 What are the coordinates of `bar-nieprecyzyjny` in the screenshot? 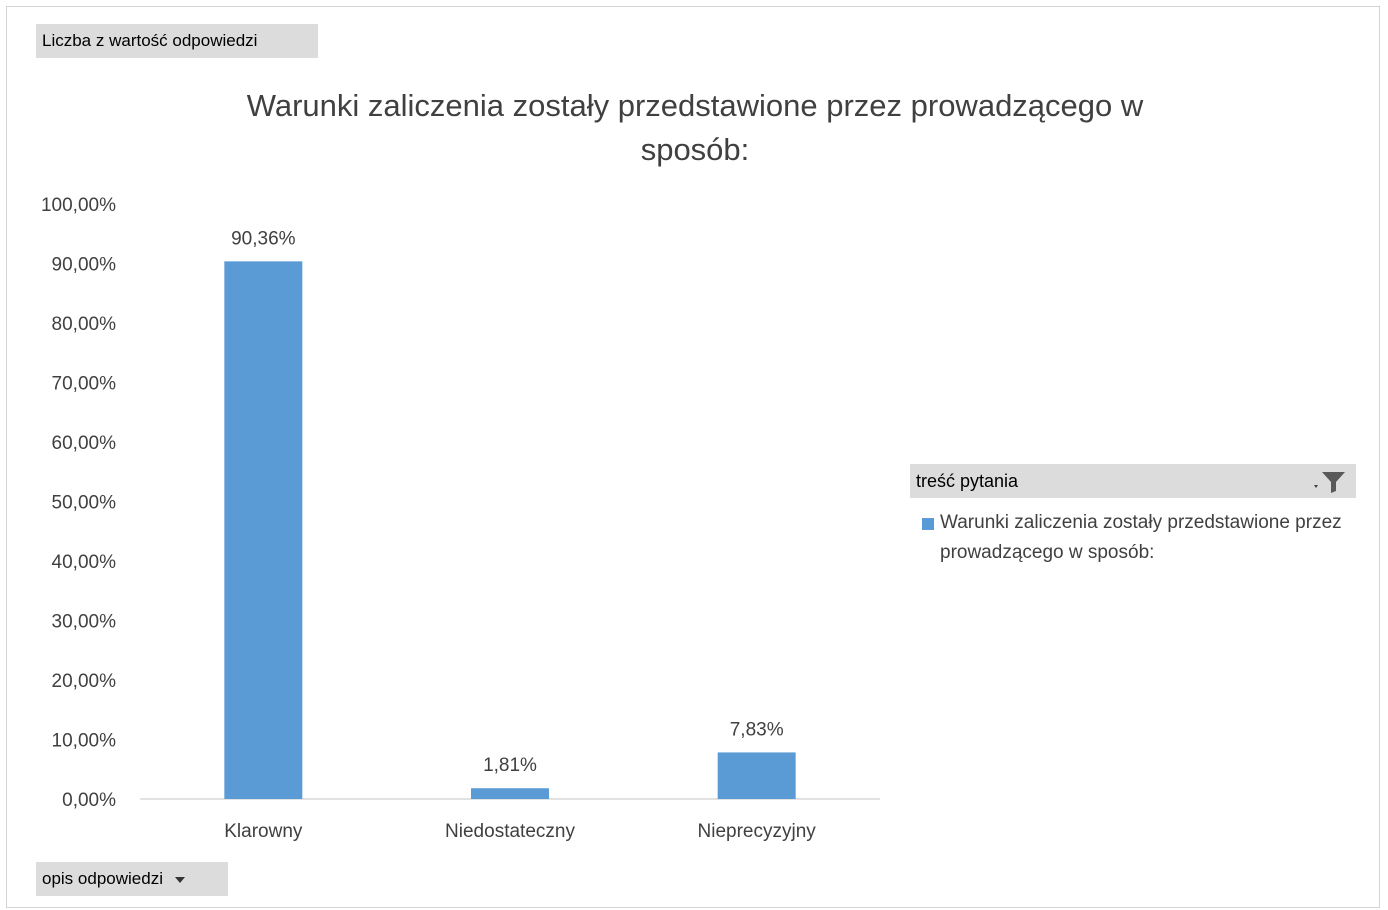 It's located at (756, 775).